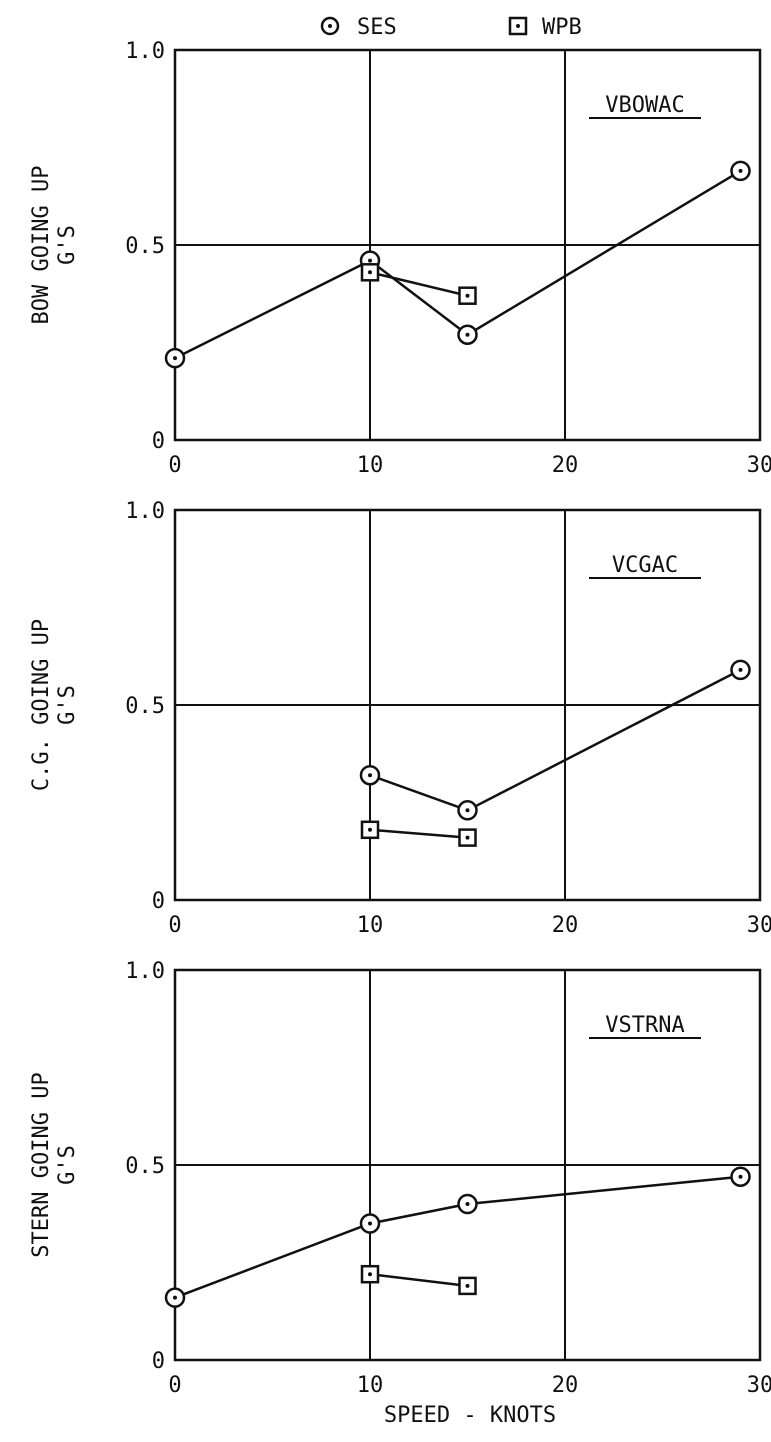 Image resolution: width=771 pixels, height=1442 pixels. What do you see at coordinates (41, 705) in the screenshot?
I see `cg-y-axis-label-line1: C.G. GOING UP` at bounding box center [41, 705].